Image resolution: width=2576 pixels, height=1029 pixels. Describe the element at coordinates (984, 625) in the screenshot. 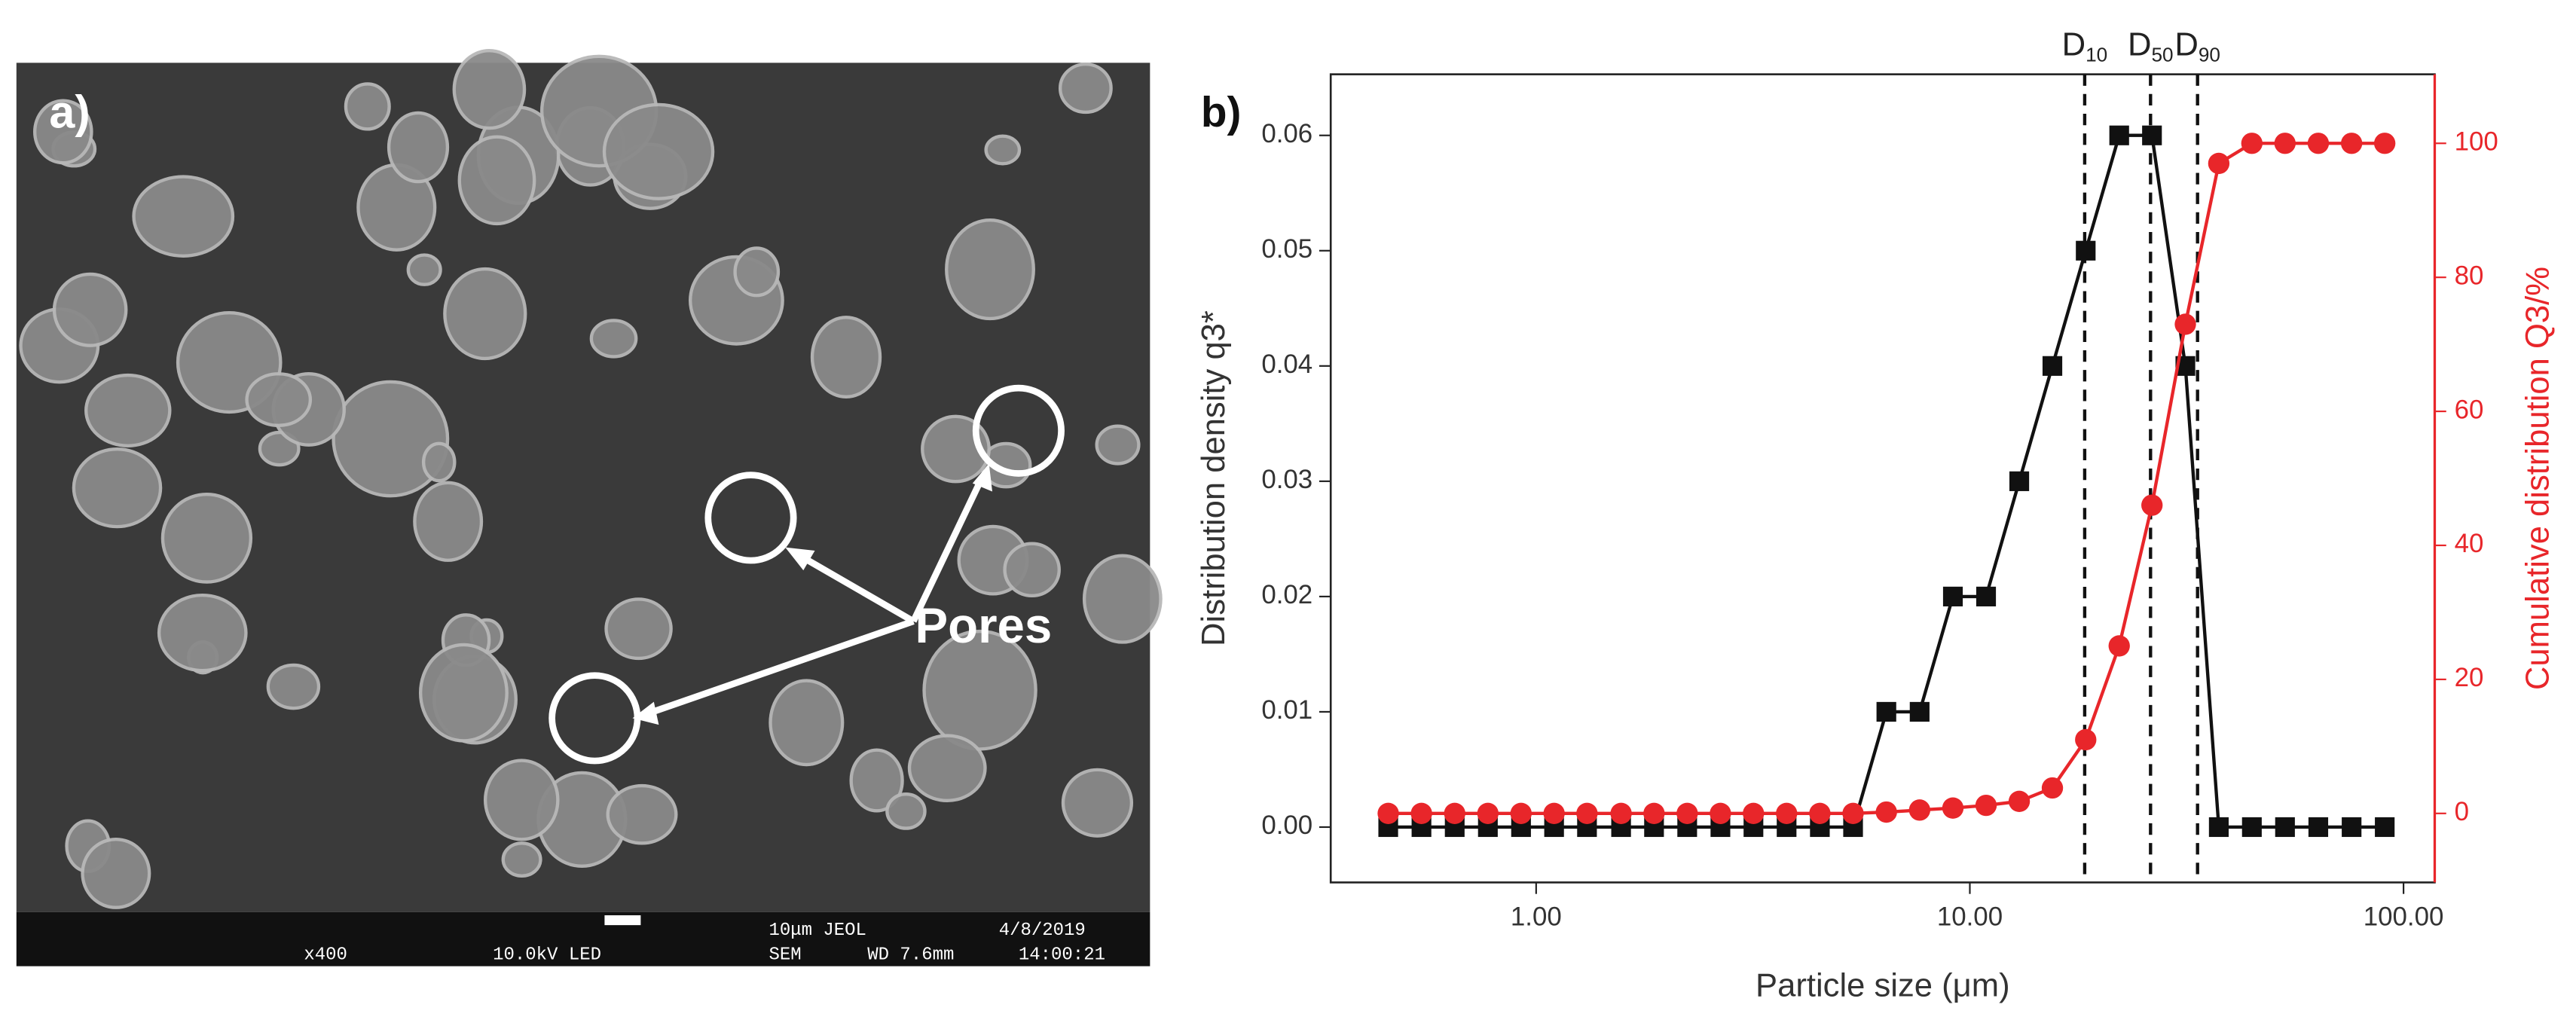

I see `annotation: Pores` at that location.